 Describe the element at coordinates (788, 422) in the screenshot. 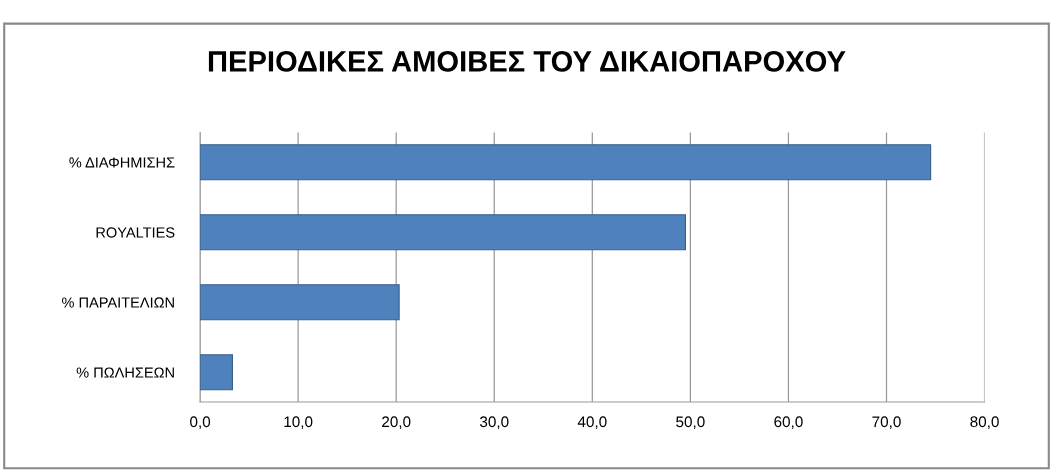

I see `x-tick-label: 60,0` at that location.